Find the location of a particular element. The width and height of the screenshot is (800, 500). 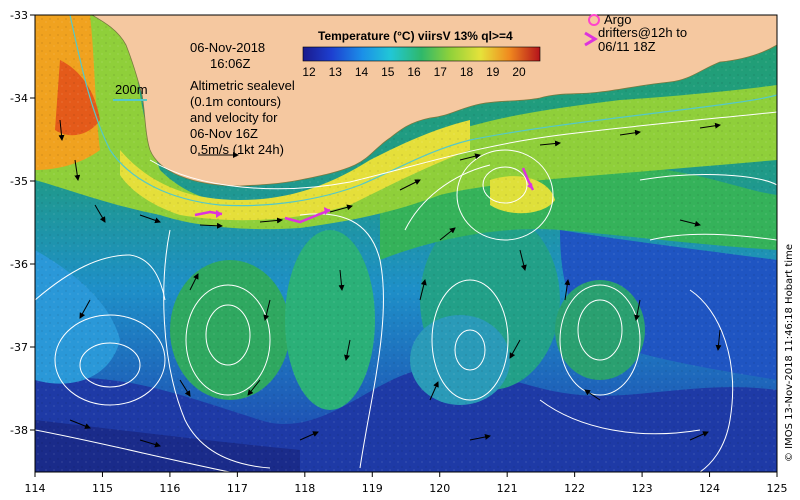

colorbar-tick-label: 15 is located at coordinates (388, 72).